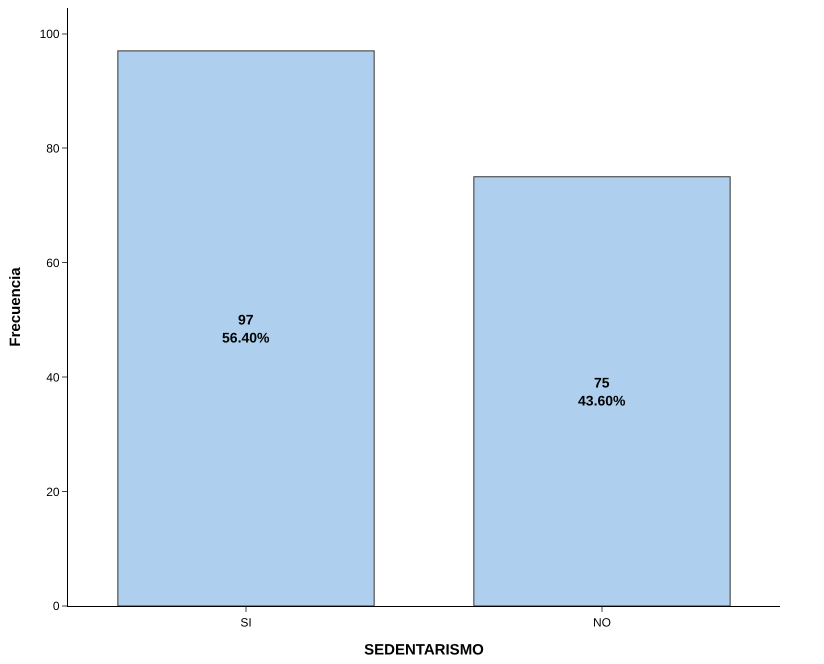 Image resolution: width=824 pixels, height=664 pixels. Describe the element at coordinates (53, 491) in the screenshot. I see `y-tick-label: 20` at that location.